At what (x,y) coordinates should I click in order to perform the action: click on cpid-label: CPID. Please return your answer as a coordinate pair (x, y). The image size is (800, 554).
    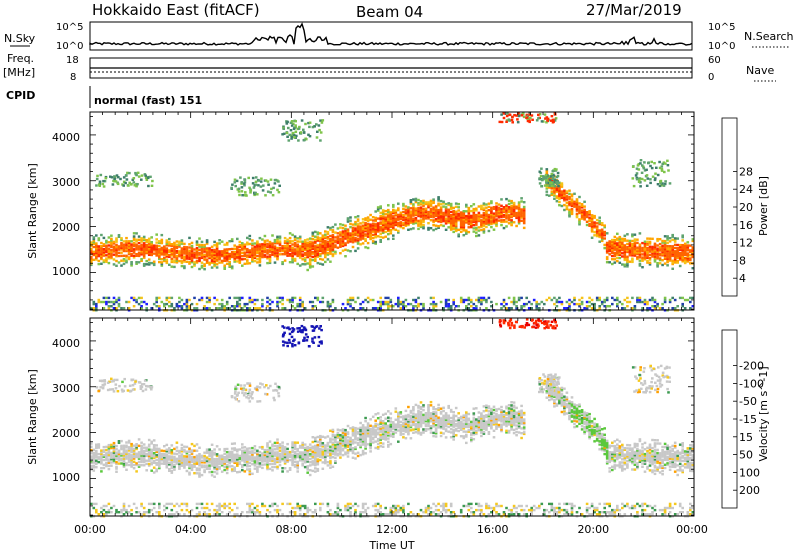
    Looking at the image, I should click on (20, 95).